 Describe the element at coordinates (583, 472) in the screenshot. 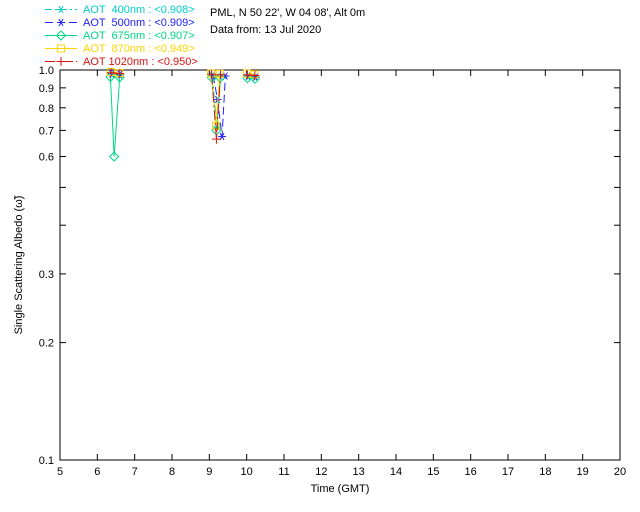

I see `x-tick-label: 19` at that location.